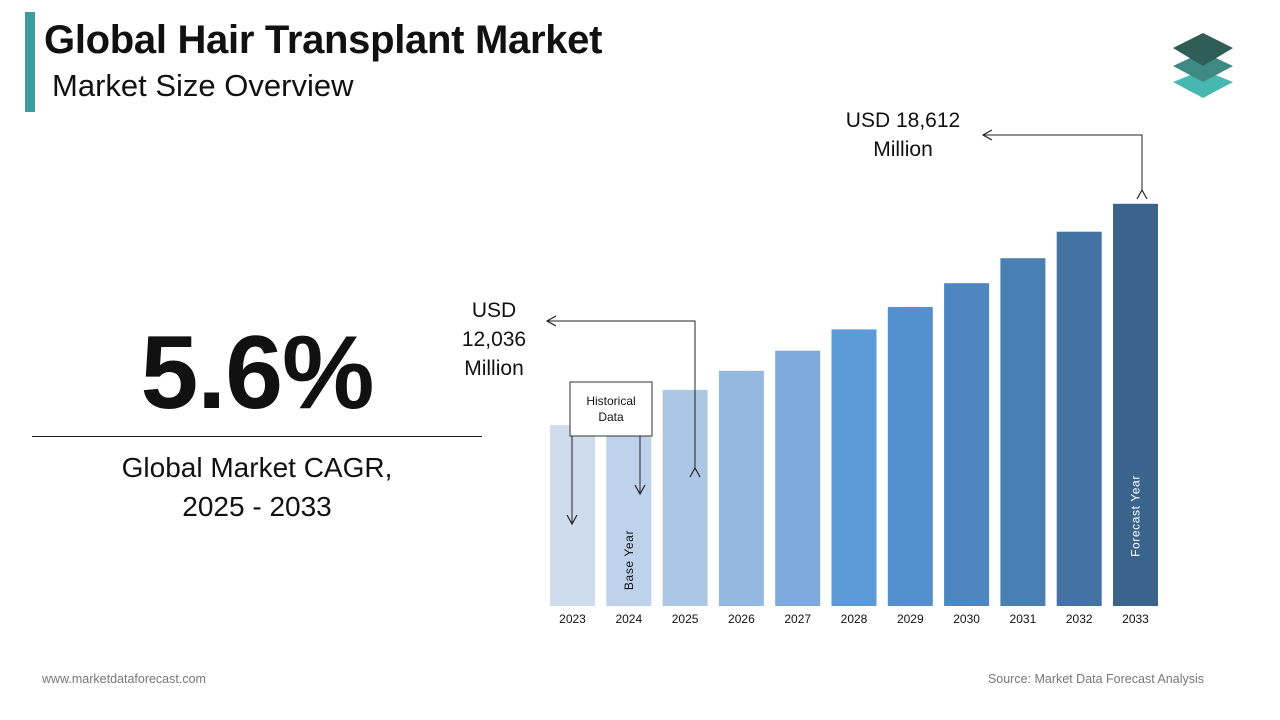 The width and height of the screenshot is (1280, 720). Describe the element at coordinates (741, 619) in the screenshot. I see `x-tick-2026: 2026` at that location.